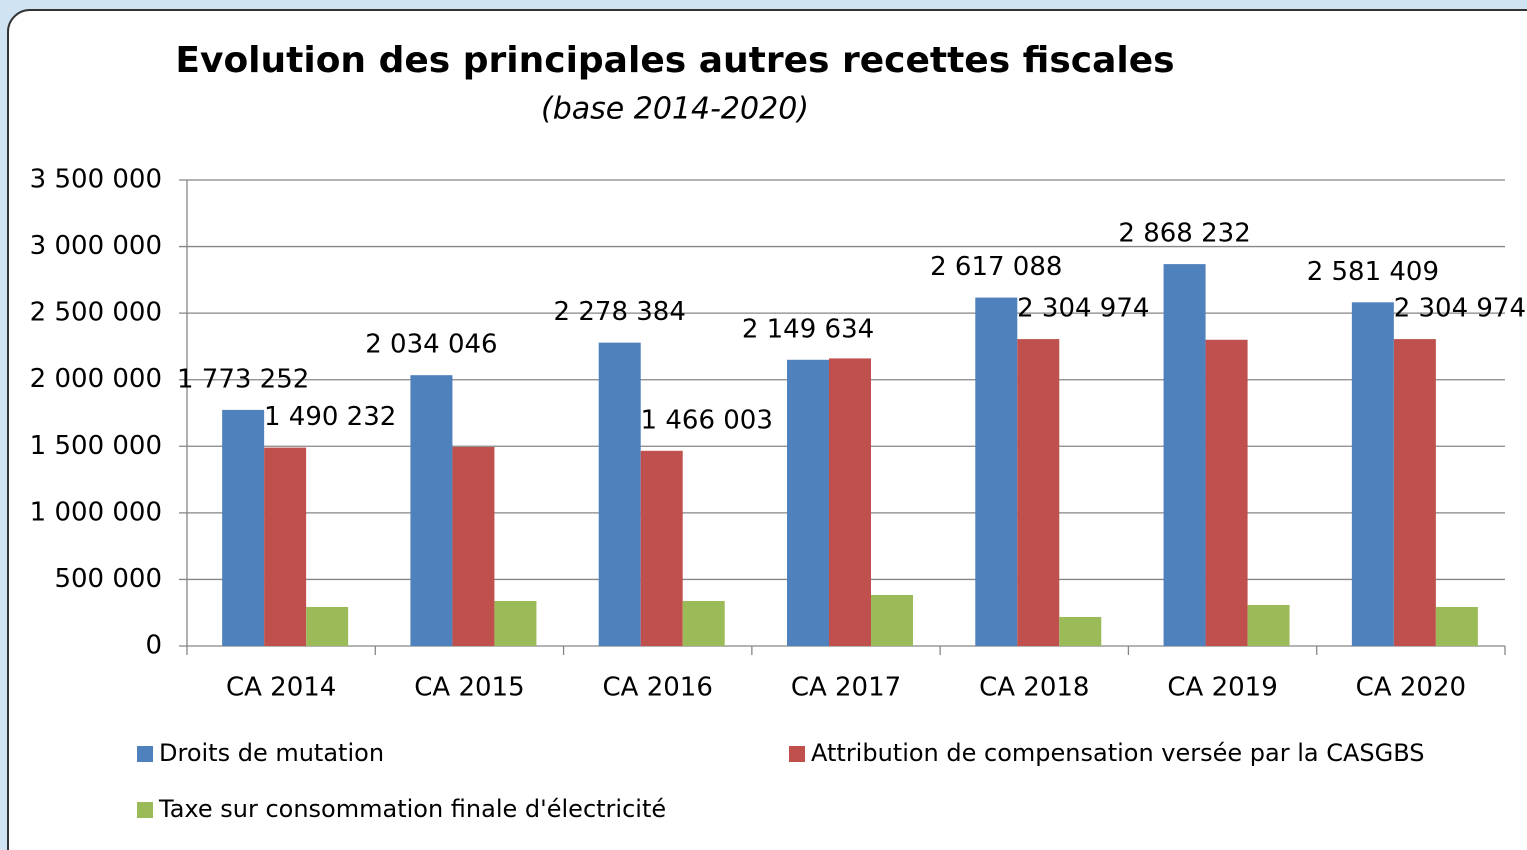 The image size is (1527, 850). I want to click on y-tick-label: 1 000 000, so click(96, 512).